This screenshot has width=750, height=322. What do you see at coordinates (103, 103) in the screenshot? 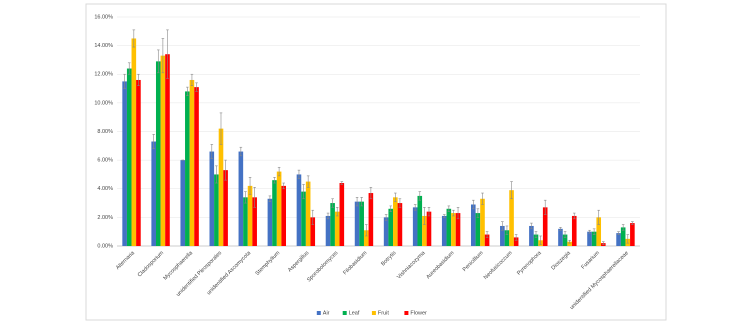
I see `y-tick-label: 10.00%` at bounding box center [103, 103].